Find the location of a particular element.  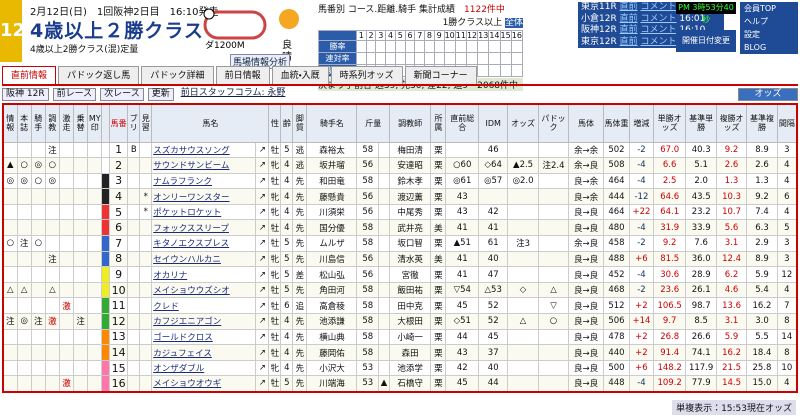

cell: 13.6 is located at coordinates (731, 306).